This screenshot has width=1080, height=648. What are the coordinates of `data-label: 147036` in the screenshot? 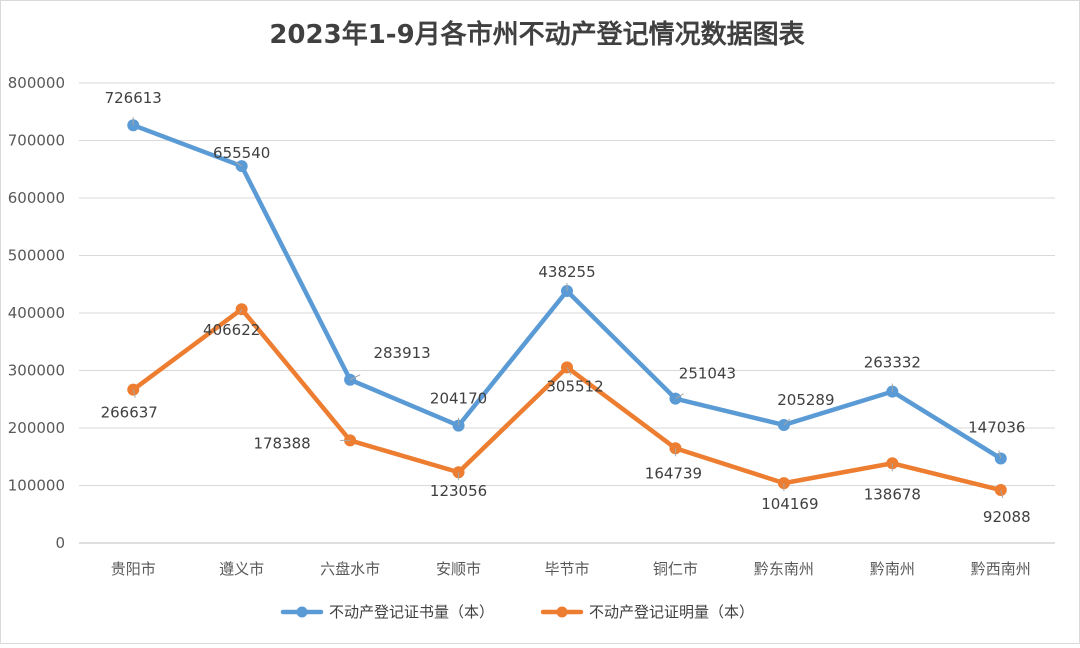 It's located at (996, 427).